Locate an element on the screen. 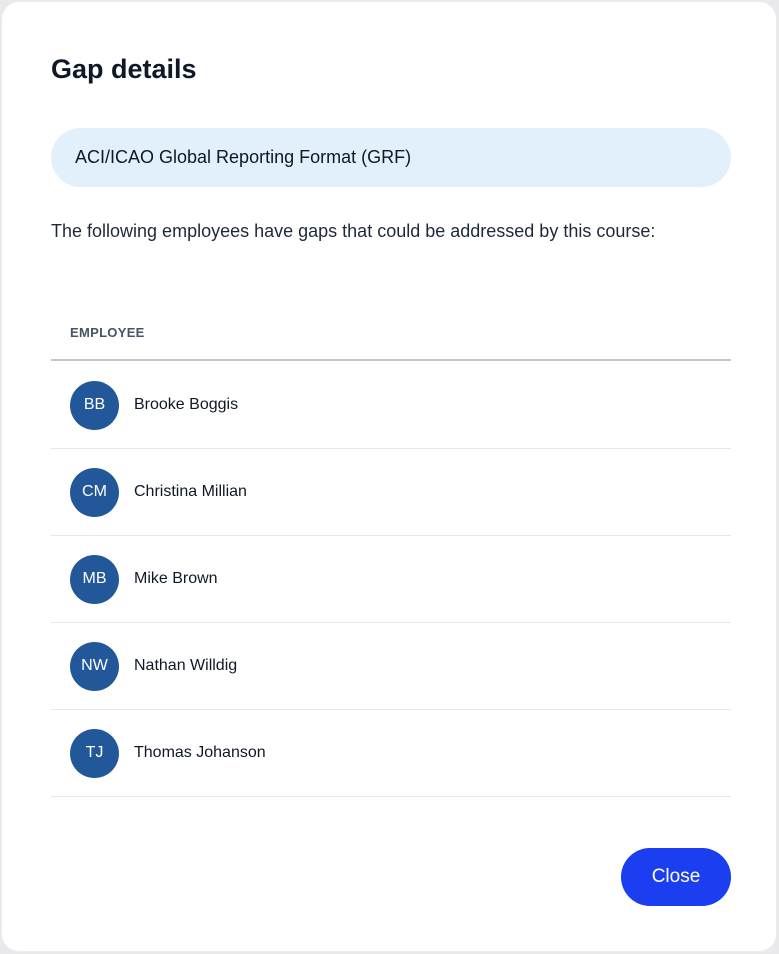  avatar: MB is located at coordinates (94, 579).